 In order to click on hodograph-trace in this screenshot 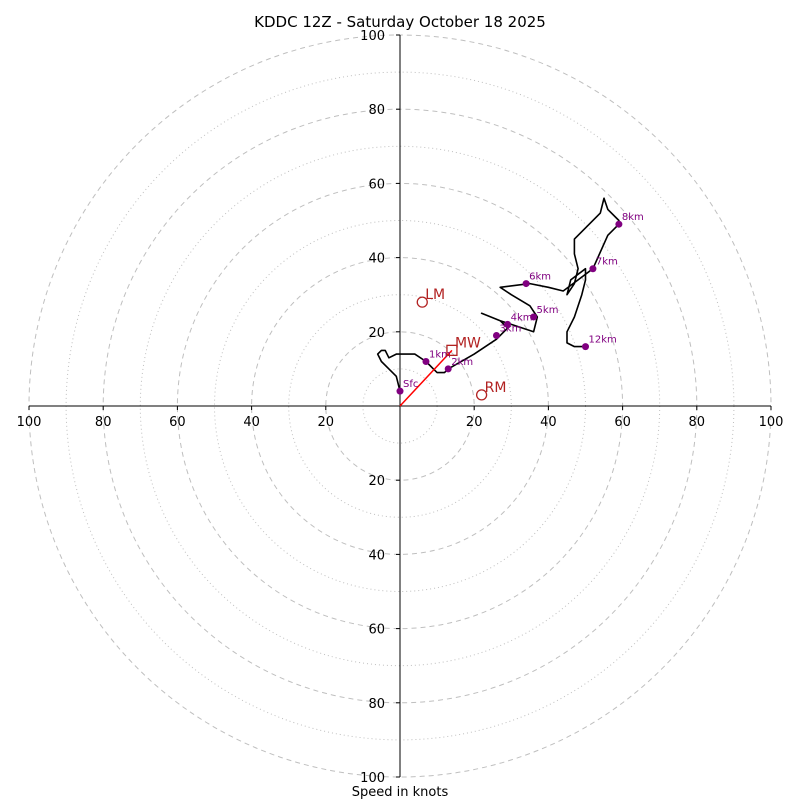, I will do `click(498, 294)`.